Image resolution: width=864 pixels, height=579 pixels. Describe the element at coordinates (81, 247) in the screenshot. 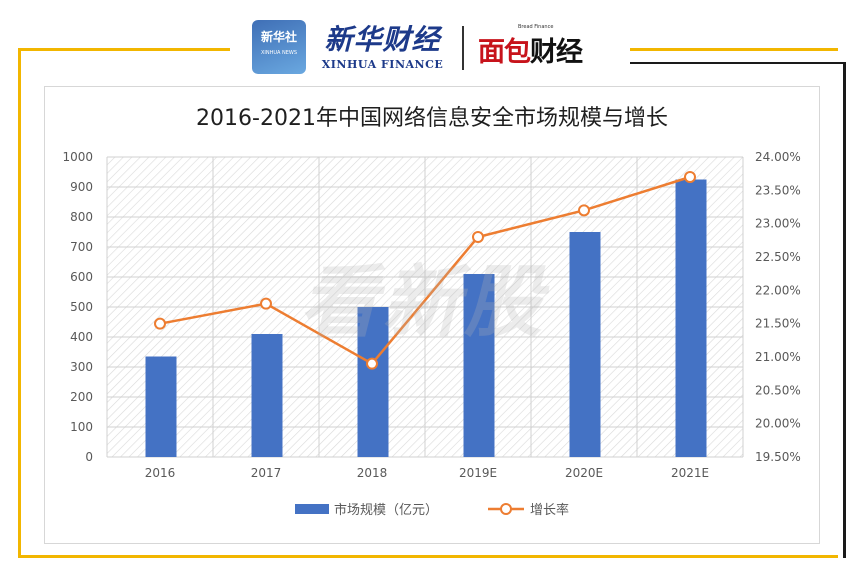

I see `y-left-tick-label: 700` at that location.